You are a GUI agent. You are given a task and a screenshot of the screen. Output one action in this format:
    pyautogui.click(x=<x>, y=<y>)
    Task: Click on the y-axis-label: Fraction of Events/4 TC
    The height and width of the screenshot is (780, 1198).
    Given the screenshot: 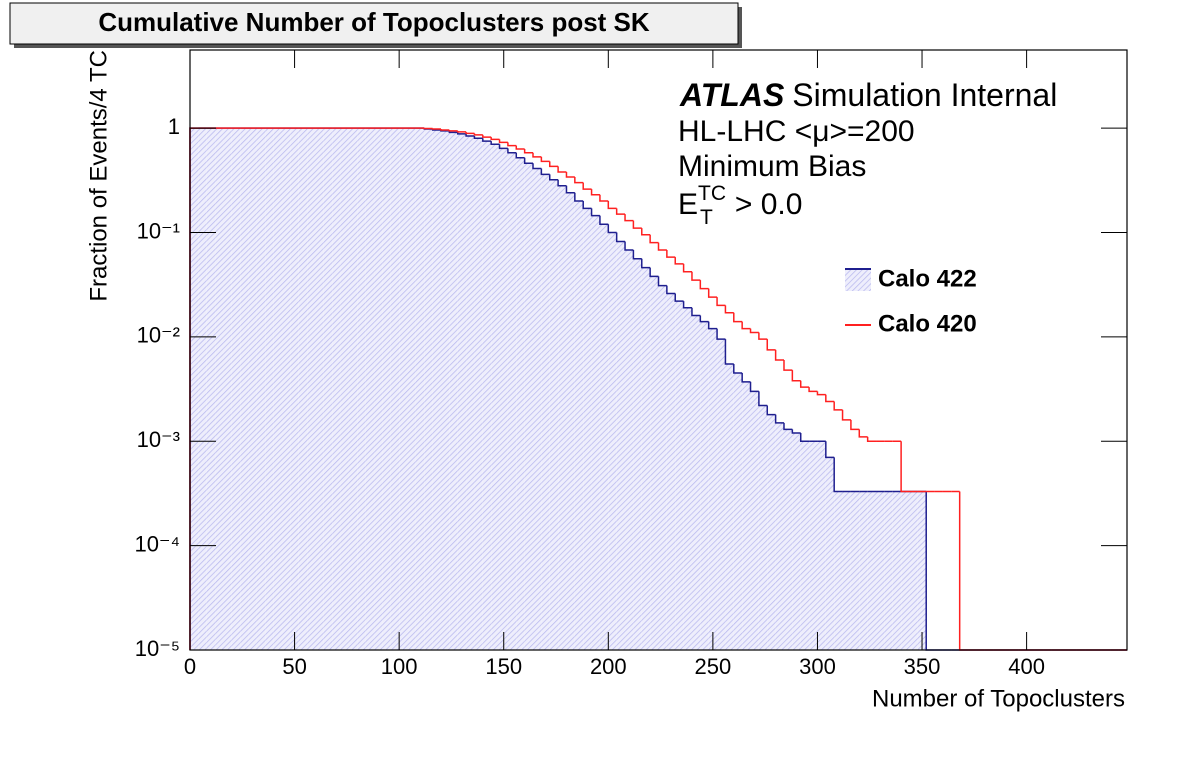 What is the action you would take?
    pyautogui.click(x=98, y=176)
    